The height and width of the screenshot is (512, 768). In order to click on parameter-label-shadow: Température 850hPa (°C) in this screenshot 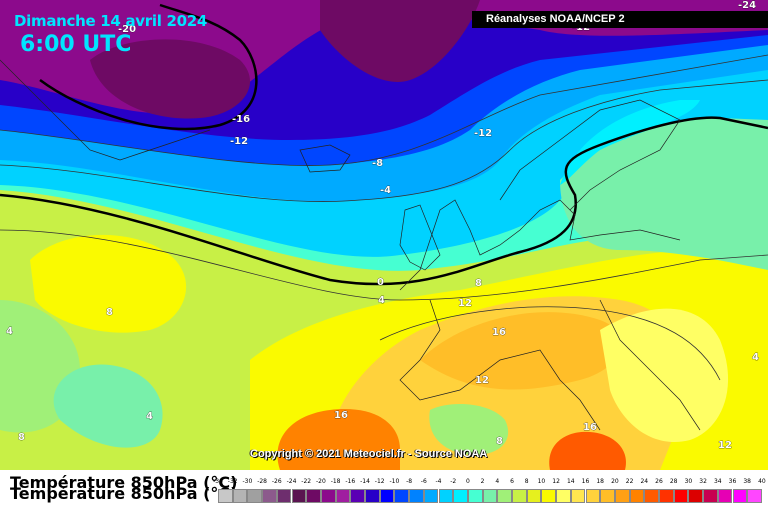, I will do `click(124, 493)`.